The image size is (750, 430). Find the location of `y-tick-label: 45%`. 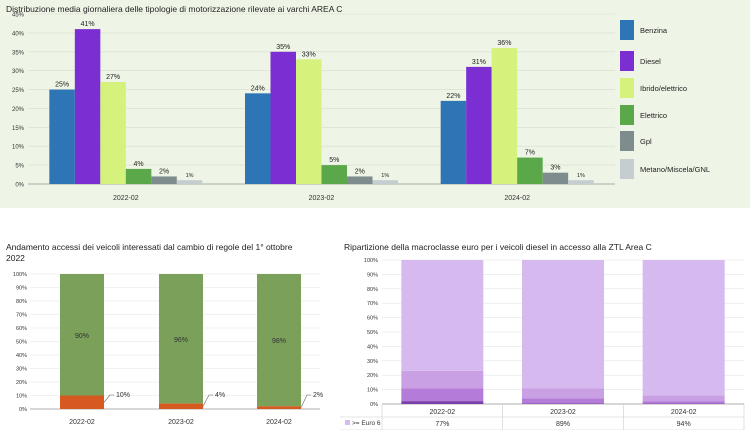

y-tick-label: 45% is located at coordinates (18, 16).